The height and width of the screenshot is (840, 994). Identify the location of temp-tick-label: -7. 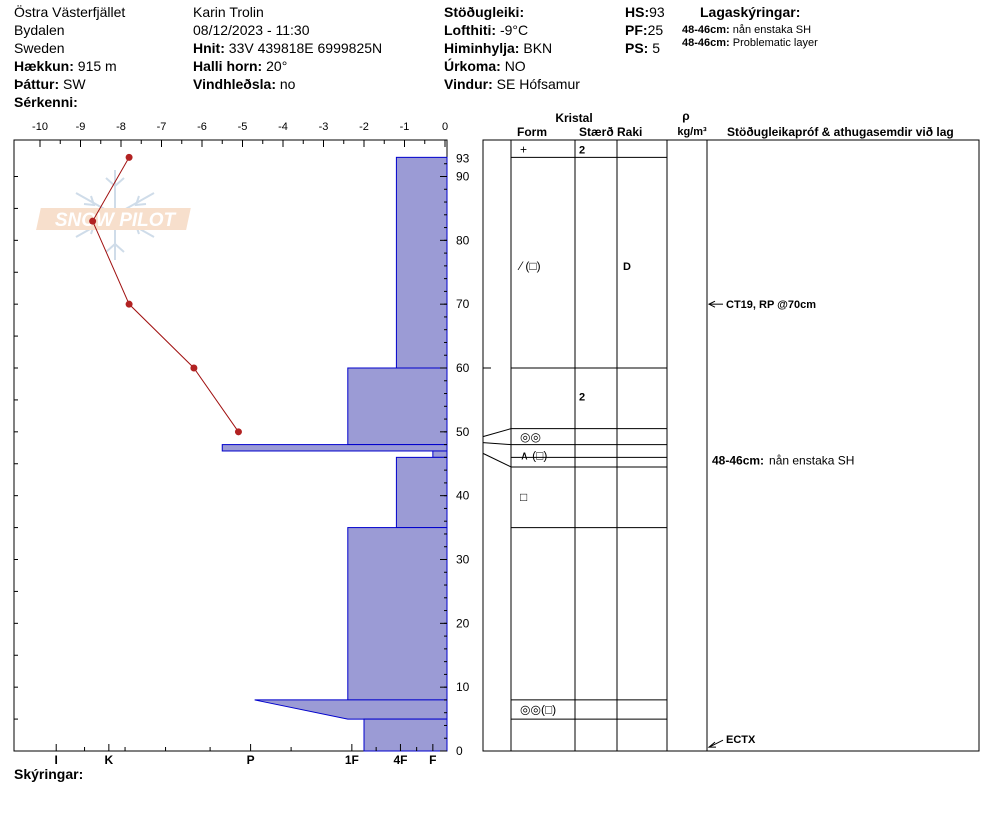
(162, 127).